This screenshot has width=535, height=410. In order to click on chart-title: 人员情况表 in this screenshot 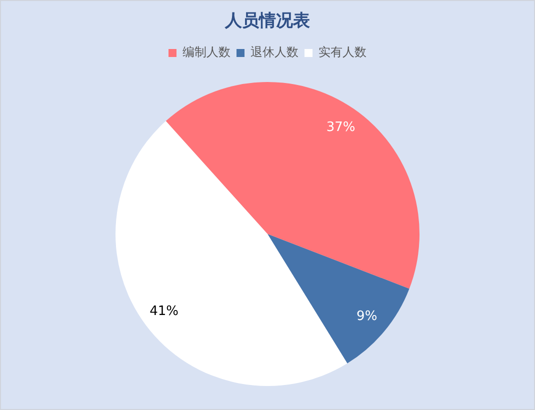, I will do `click(267, 21)`.